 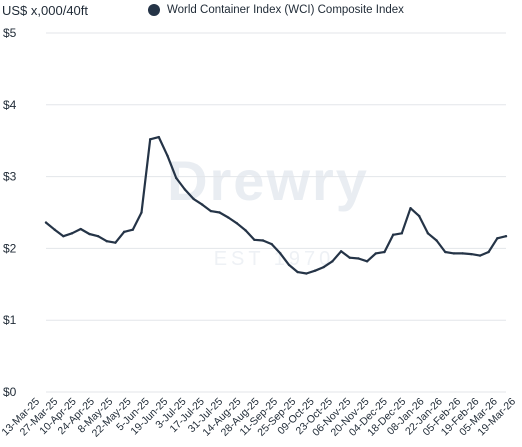 I want to click on y-tick-label: $0, so click(x=10, y=392).